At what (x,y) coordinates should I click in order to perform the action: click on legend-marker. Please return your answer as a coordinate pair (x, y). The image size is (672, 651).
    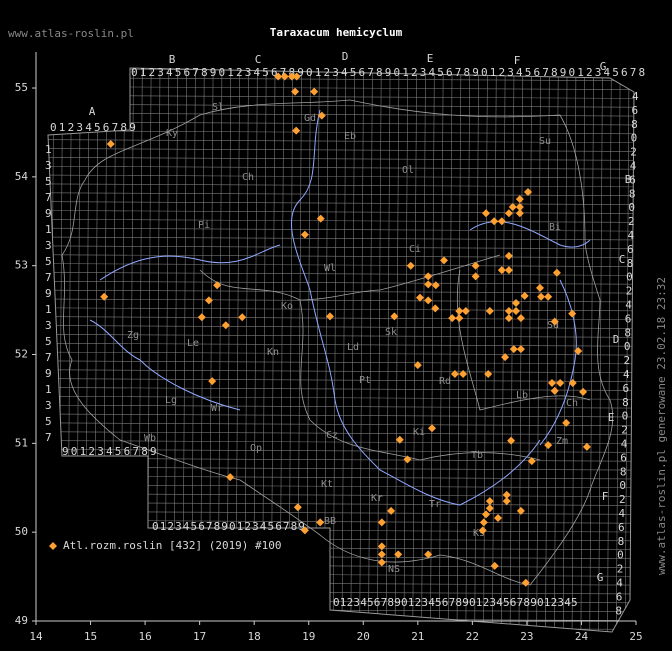
    Looking at the image, I should click on (53, 546).